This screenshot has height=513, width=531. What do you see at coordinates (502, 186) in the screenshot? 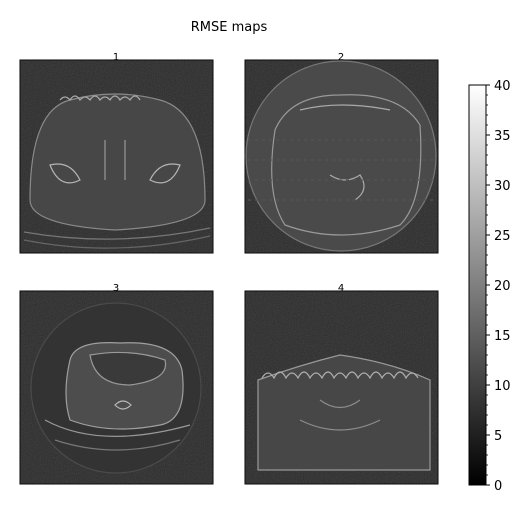
I see `colorbar-tick-label: 30` at bounding box center [502, 186].